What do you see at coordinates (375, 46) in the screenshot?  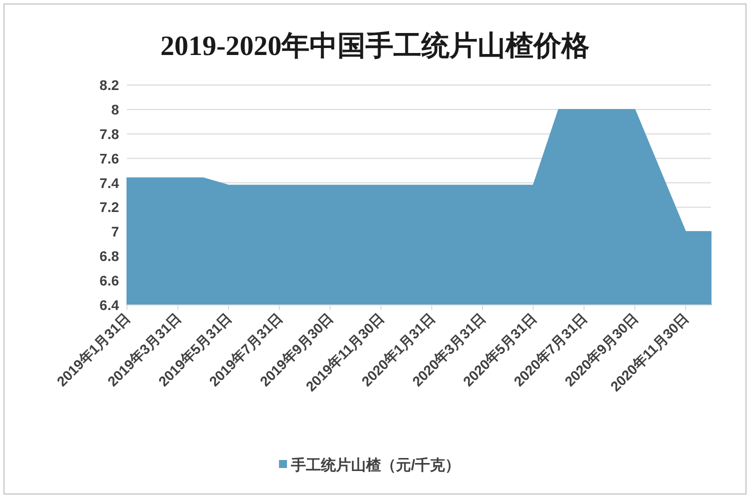 I see `chart-title: 2019-2020年中国手工统片山楂价格` at bounding box center [375, 46].